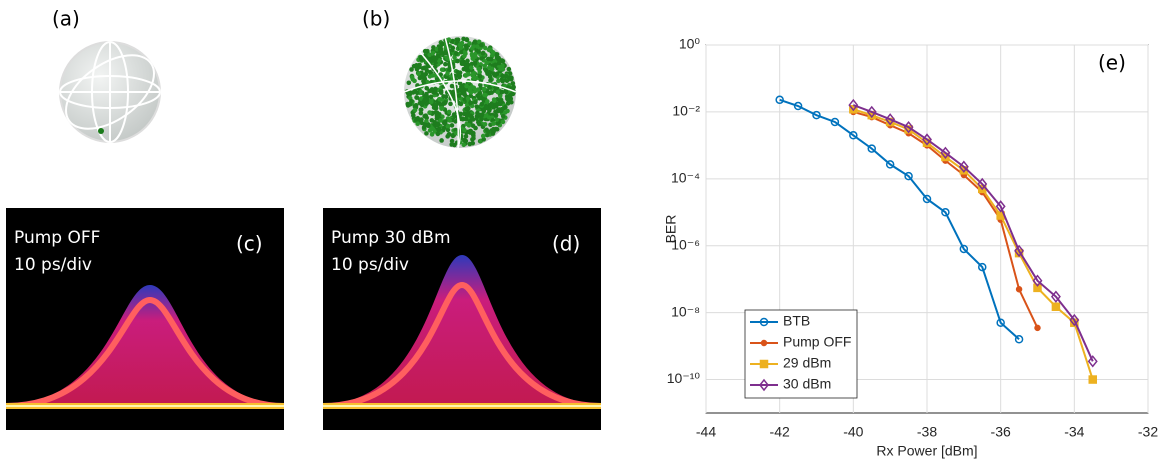 This screenshot has width=1168, height=464. I want to click on panel-label: (b), so click(376, 19).